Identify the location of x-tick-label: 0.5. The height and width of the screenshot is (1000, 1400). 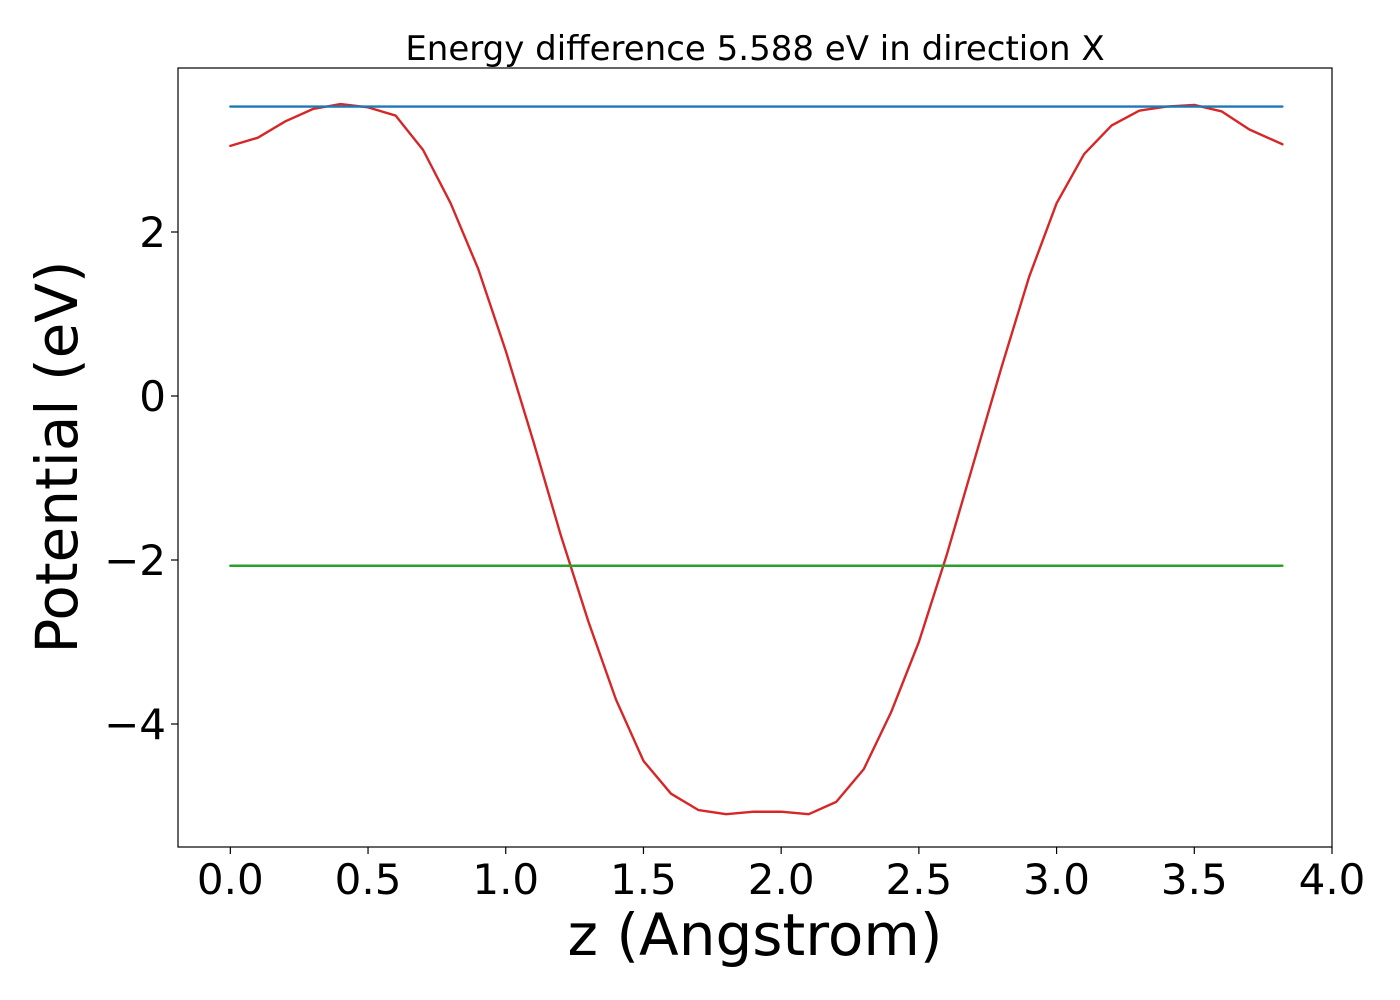
(368, 879).